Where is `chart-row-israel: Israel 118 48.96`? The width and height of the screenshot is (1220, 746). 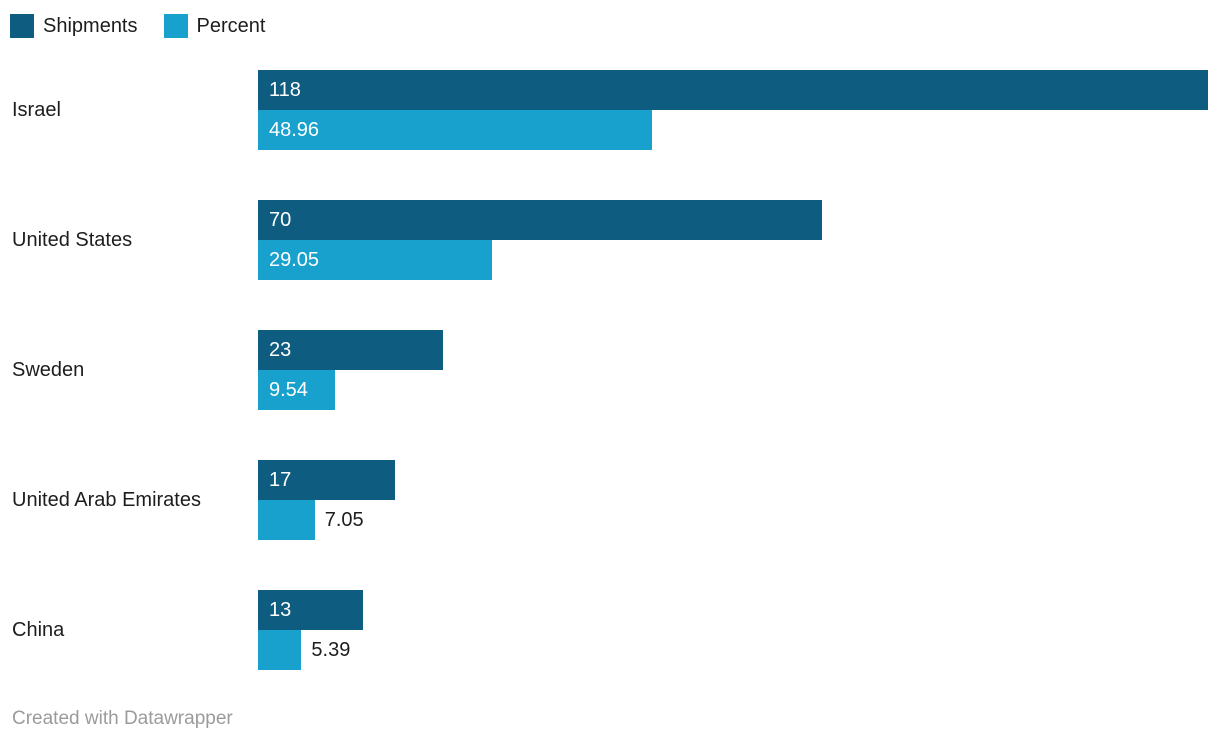 chart-row-israel: Israel 118 48.96 is located at coordinates (610, 110).